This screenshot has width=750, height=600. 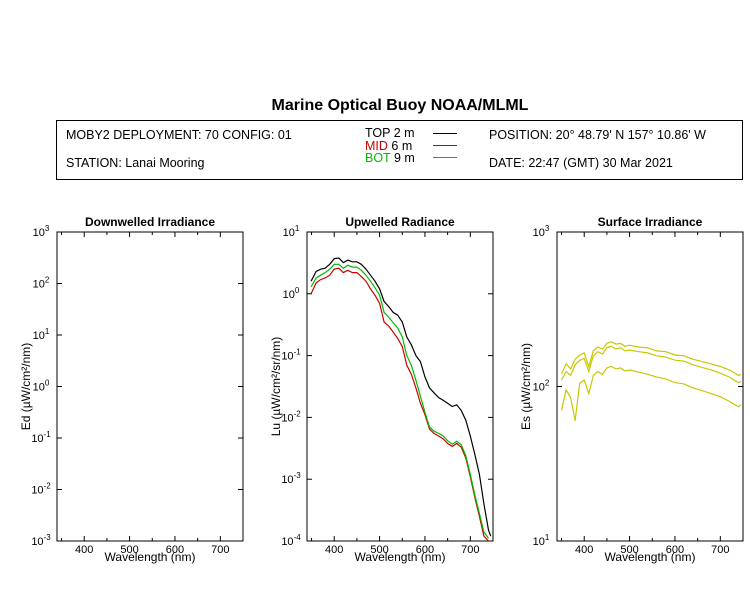 What do you see at coordinates (291, 540) in the screenshot?
I see `y-tick-label: 10⁻⁴` at bounding box center [291, 540].